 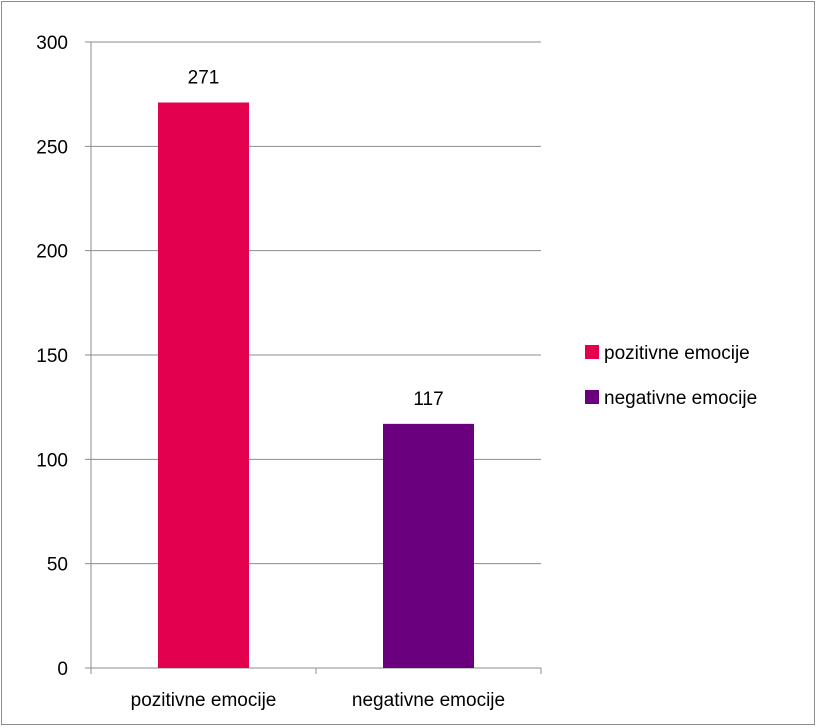 What do you see at coordinates (204, 78) in the screenshot?
I see `data-label: 271` at bounding box center [204, 78].